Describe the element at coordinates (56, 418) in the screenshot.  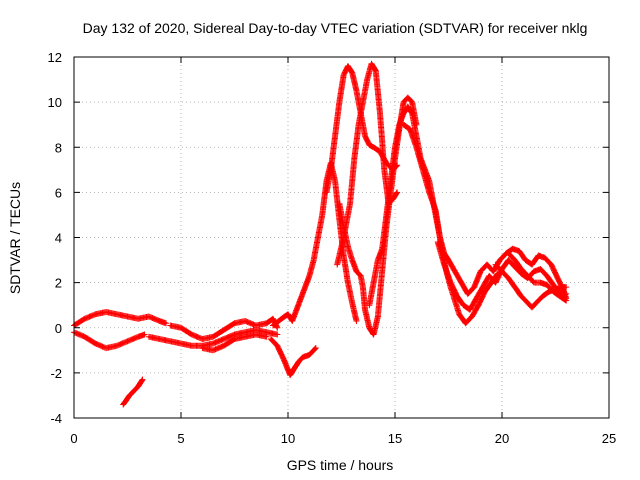
I see `y-tick-label: -4` at that location.